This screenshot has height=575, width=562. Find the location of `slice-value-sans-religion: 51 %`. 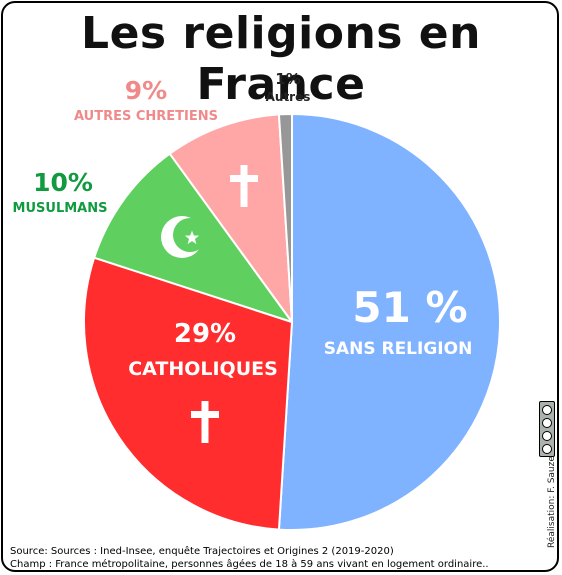

slice-value-sans-religion: 51 % is located at coordinates (409, 307).